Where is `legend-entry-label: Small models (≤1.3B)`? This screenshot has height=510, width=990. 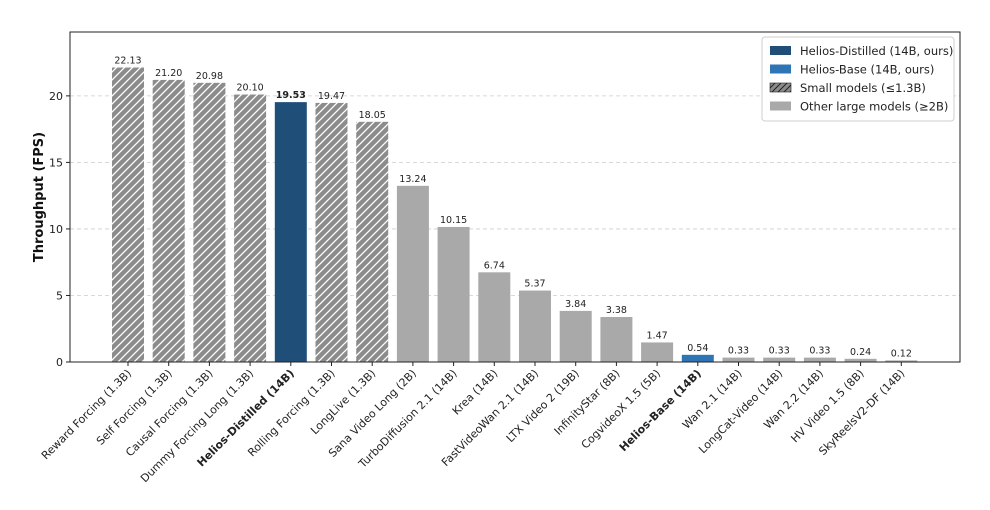
legend-entry-label: Small models (≤1.3B) is located at coordinates (863, 88).